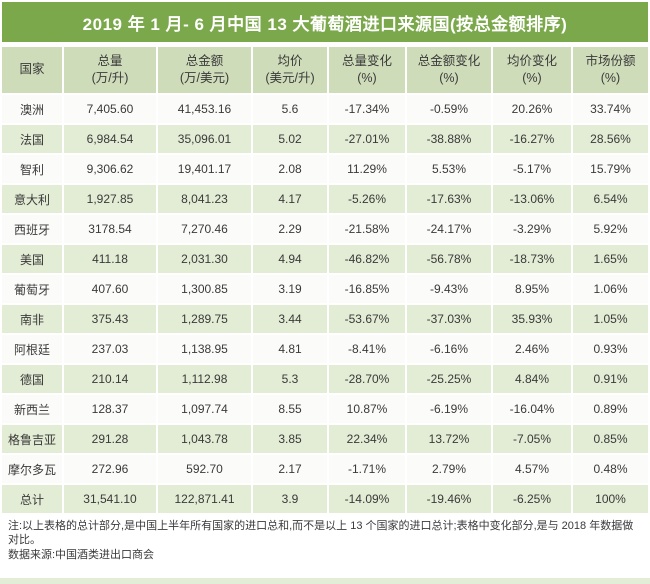  I want to click on value-cell: -6.19%, so click(449, 409).